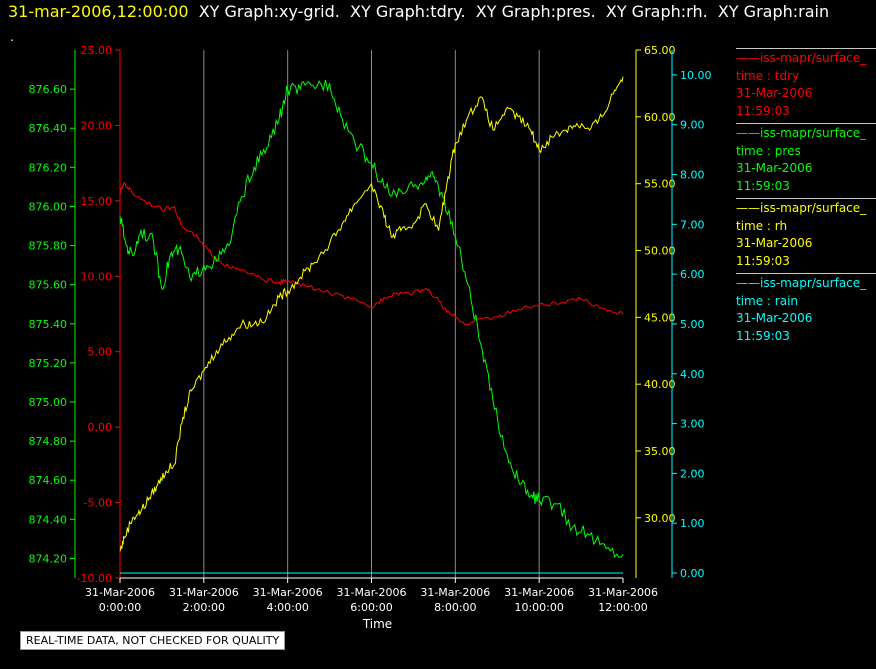  I want to click on rain-tick-label: 9.00, so click(692, 125).